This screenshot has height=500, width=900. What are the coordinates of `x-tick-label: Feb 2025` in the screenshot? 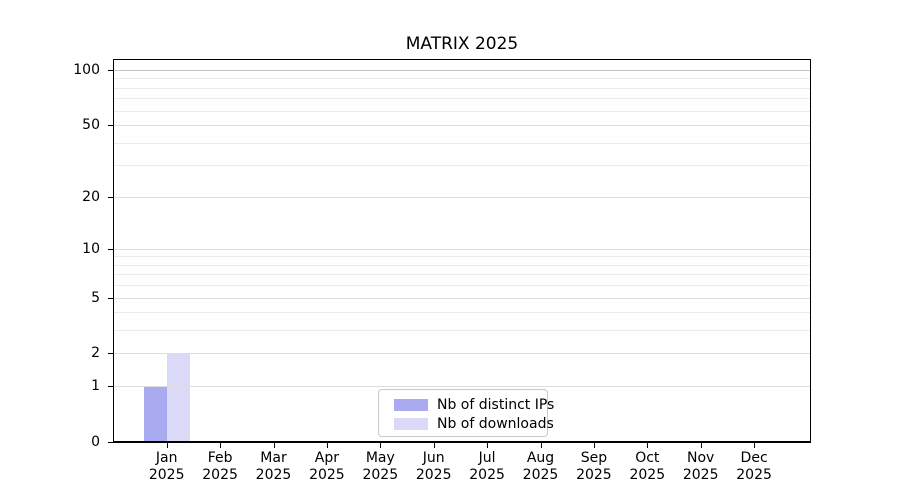 It's located at (220, 467).